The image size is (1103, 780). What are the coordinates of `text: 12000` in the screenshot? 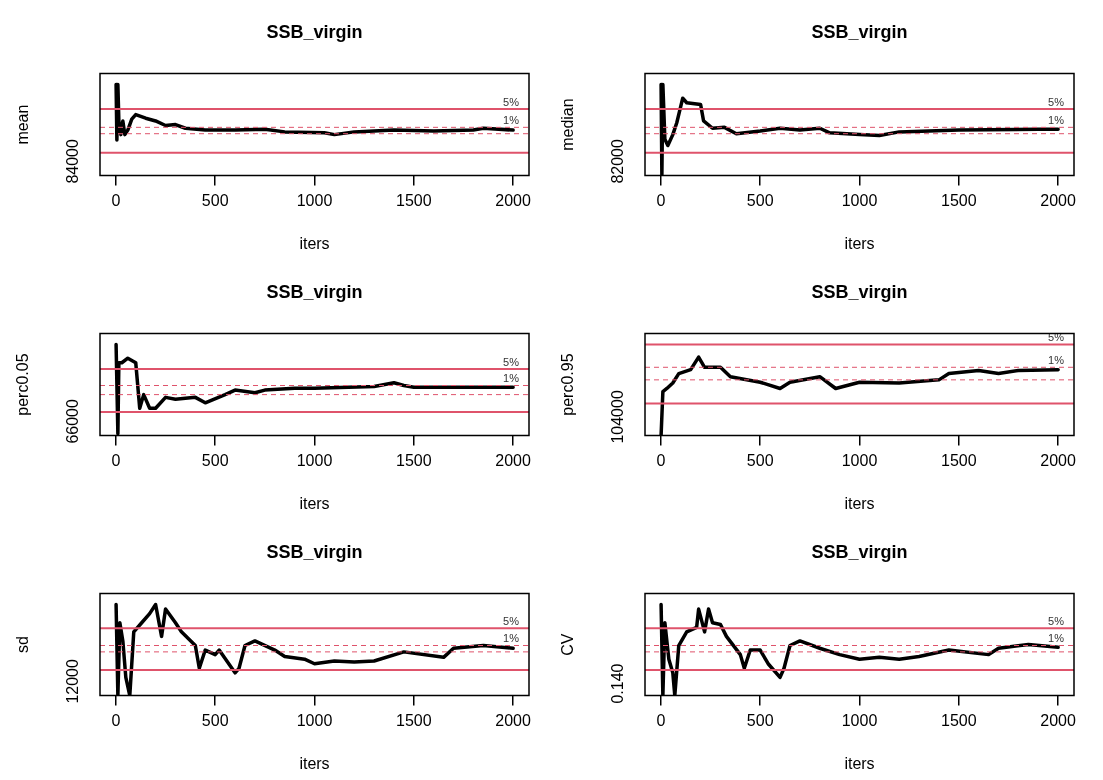 It's located at (73, 681).